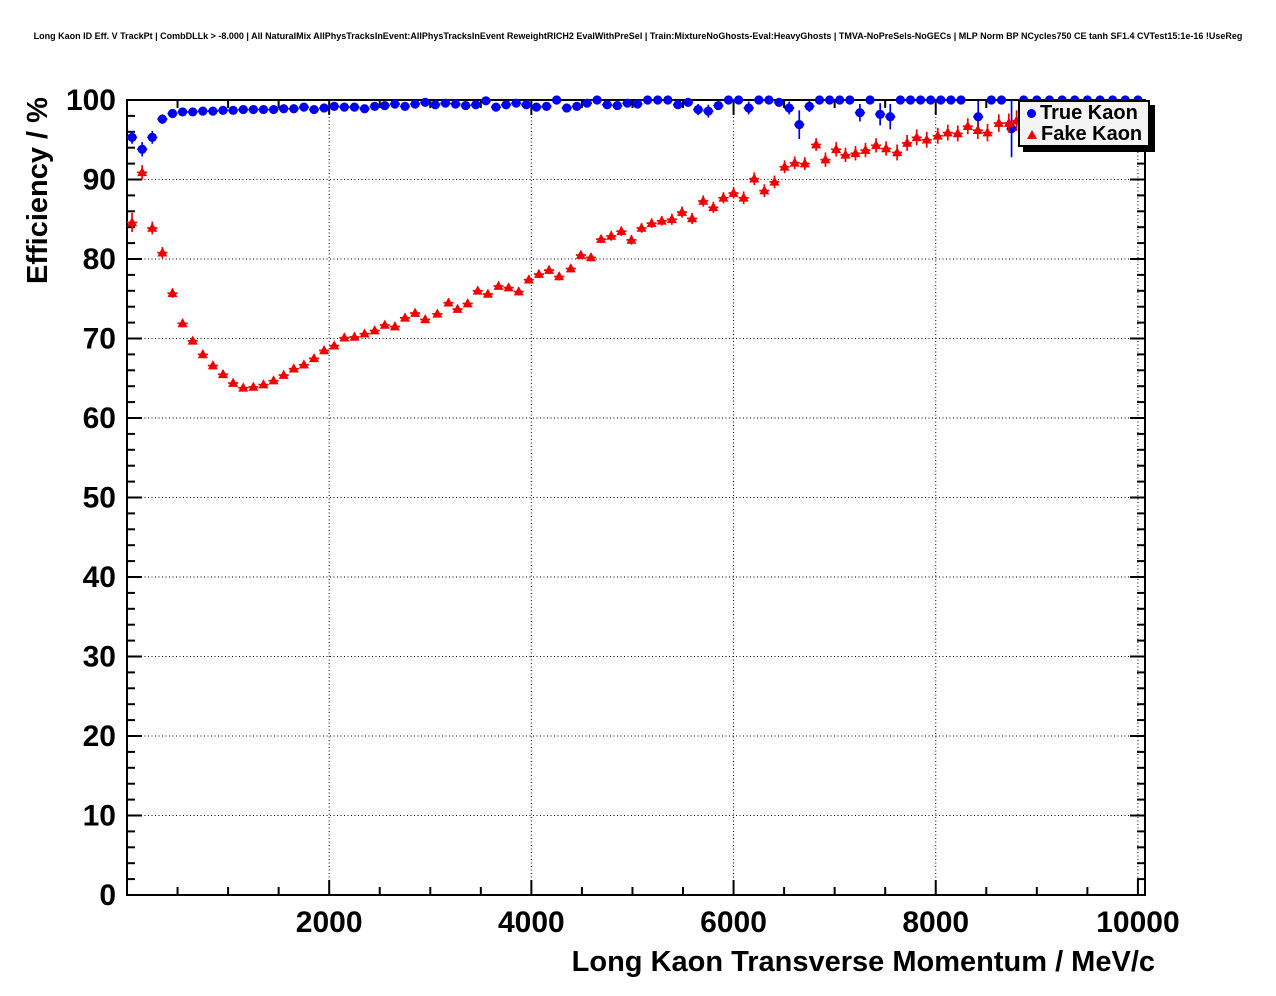 The height and width of the screenshot is (996, 1276). I want to click on y-tick-label: 70, so click(99, 339).